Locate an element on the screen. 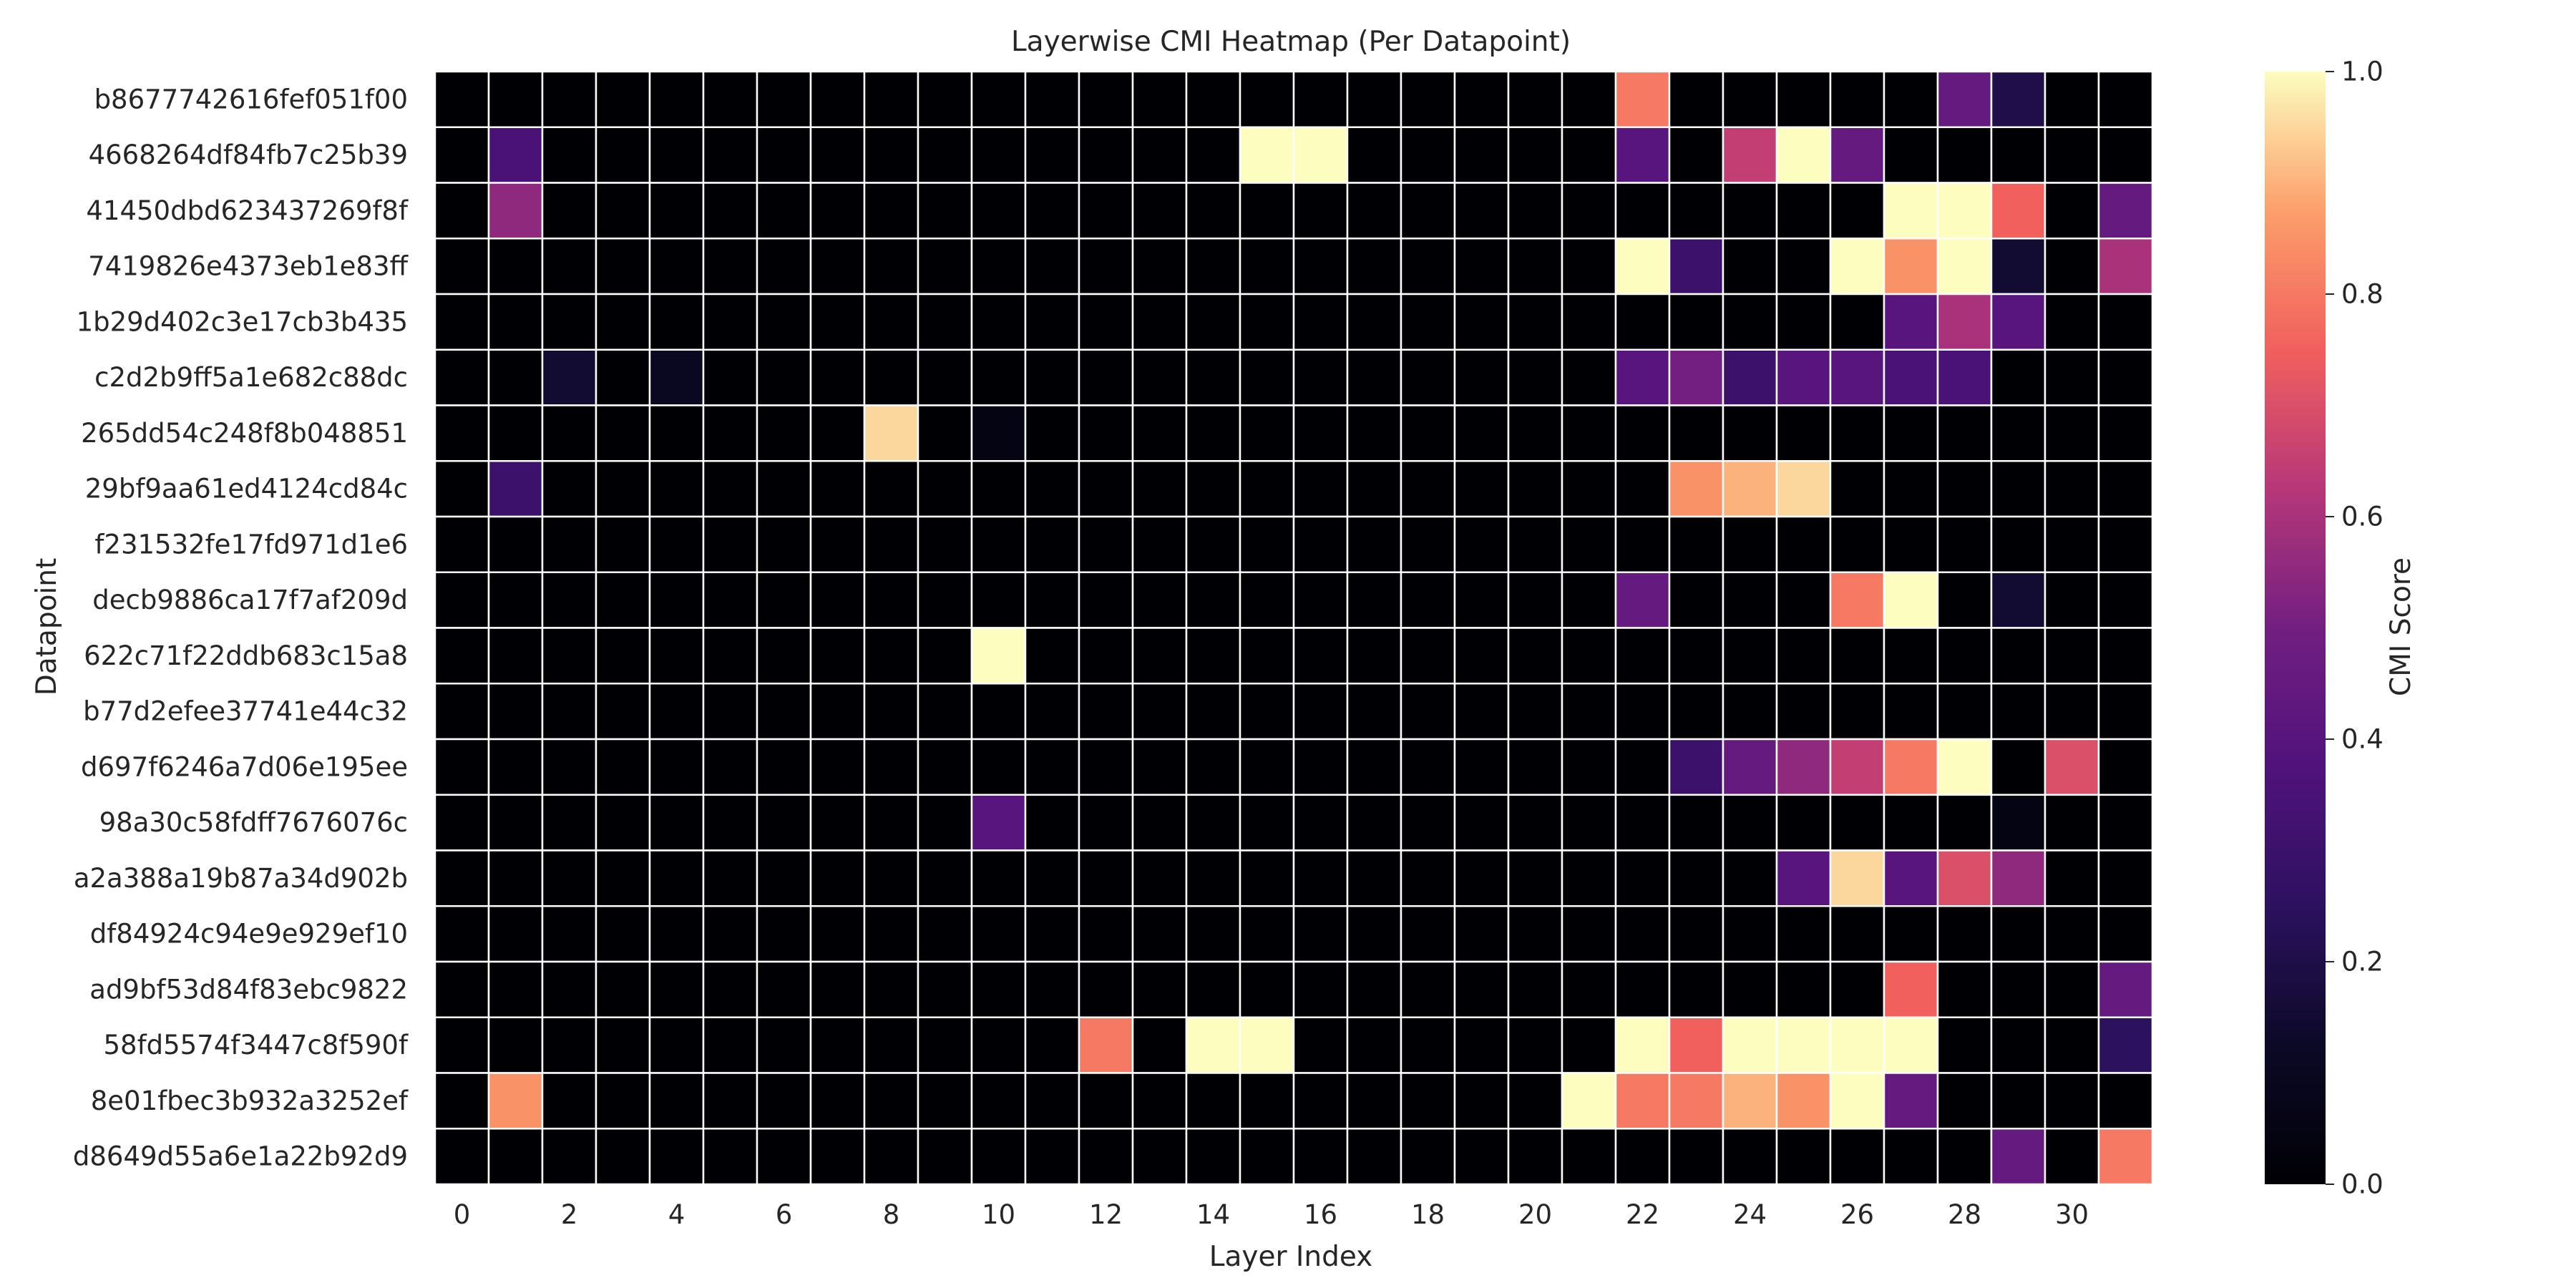  x-tick-label: 28 is located at coordinates (1964, 1214).